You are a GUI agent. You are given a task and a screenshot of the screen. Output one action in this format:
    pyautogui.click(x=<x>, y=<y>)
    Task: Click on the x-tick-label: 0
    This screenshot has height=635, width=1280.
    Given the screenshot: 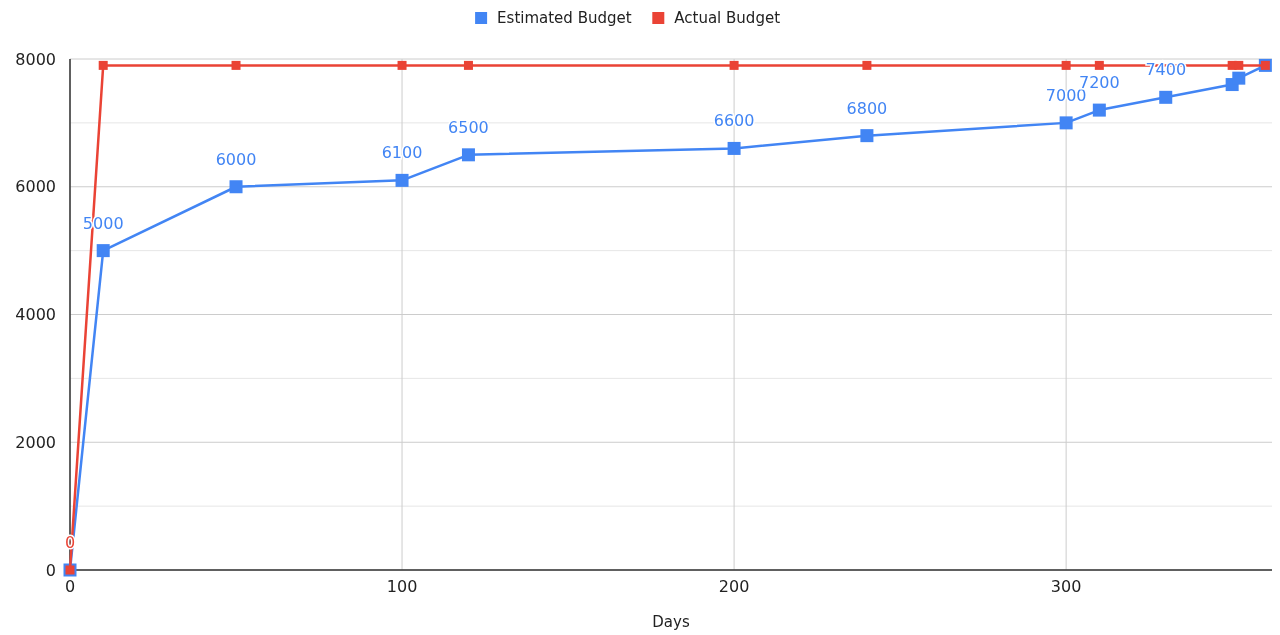 What is the action you would take?
    pyautogui.click(x=70, y=586)
    